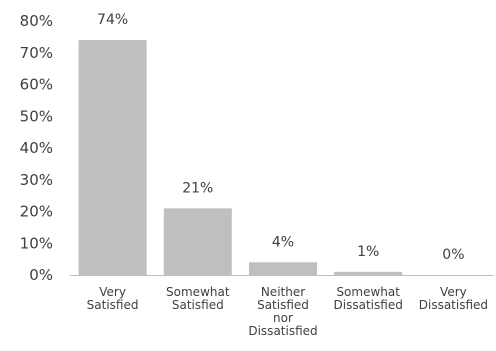 Image resolution: width=496 pixels, height=351 pixels. What do you see at coordinates (453, 255) in the screenshot?
I see `data-label: 0%` at bounding box center [453, 255].